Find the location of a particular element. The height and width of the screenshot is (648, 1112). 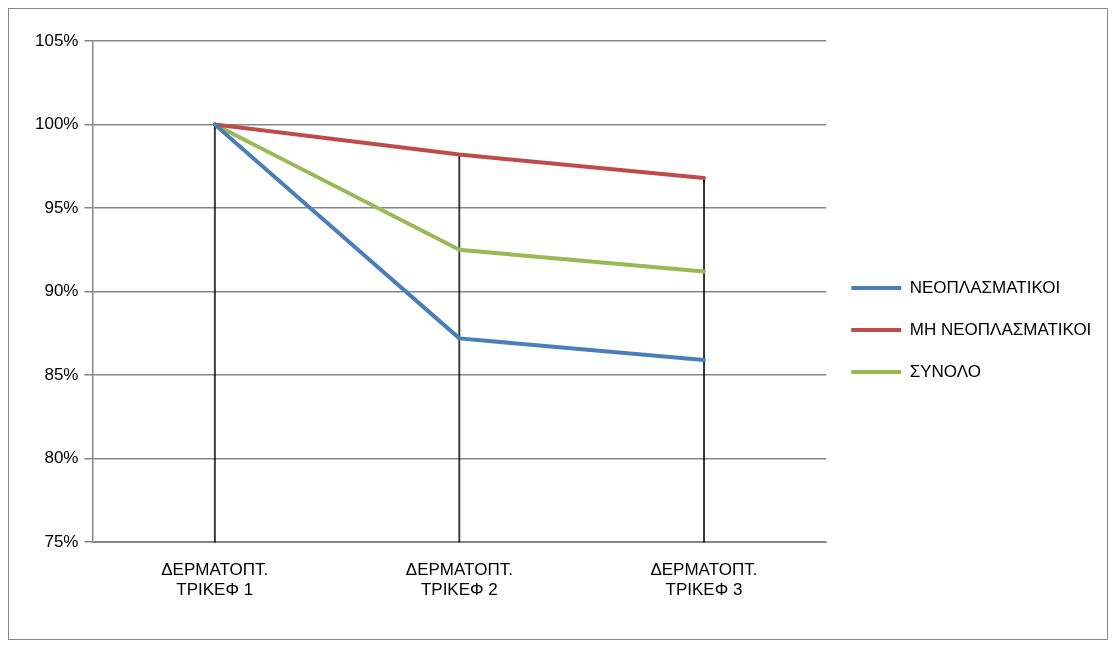

x-tick-label: ΔΕΡΜΑΤΟΠΤ. ΤΡΙΚΕΦ 3 is located at coordinates (704, 580).